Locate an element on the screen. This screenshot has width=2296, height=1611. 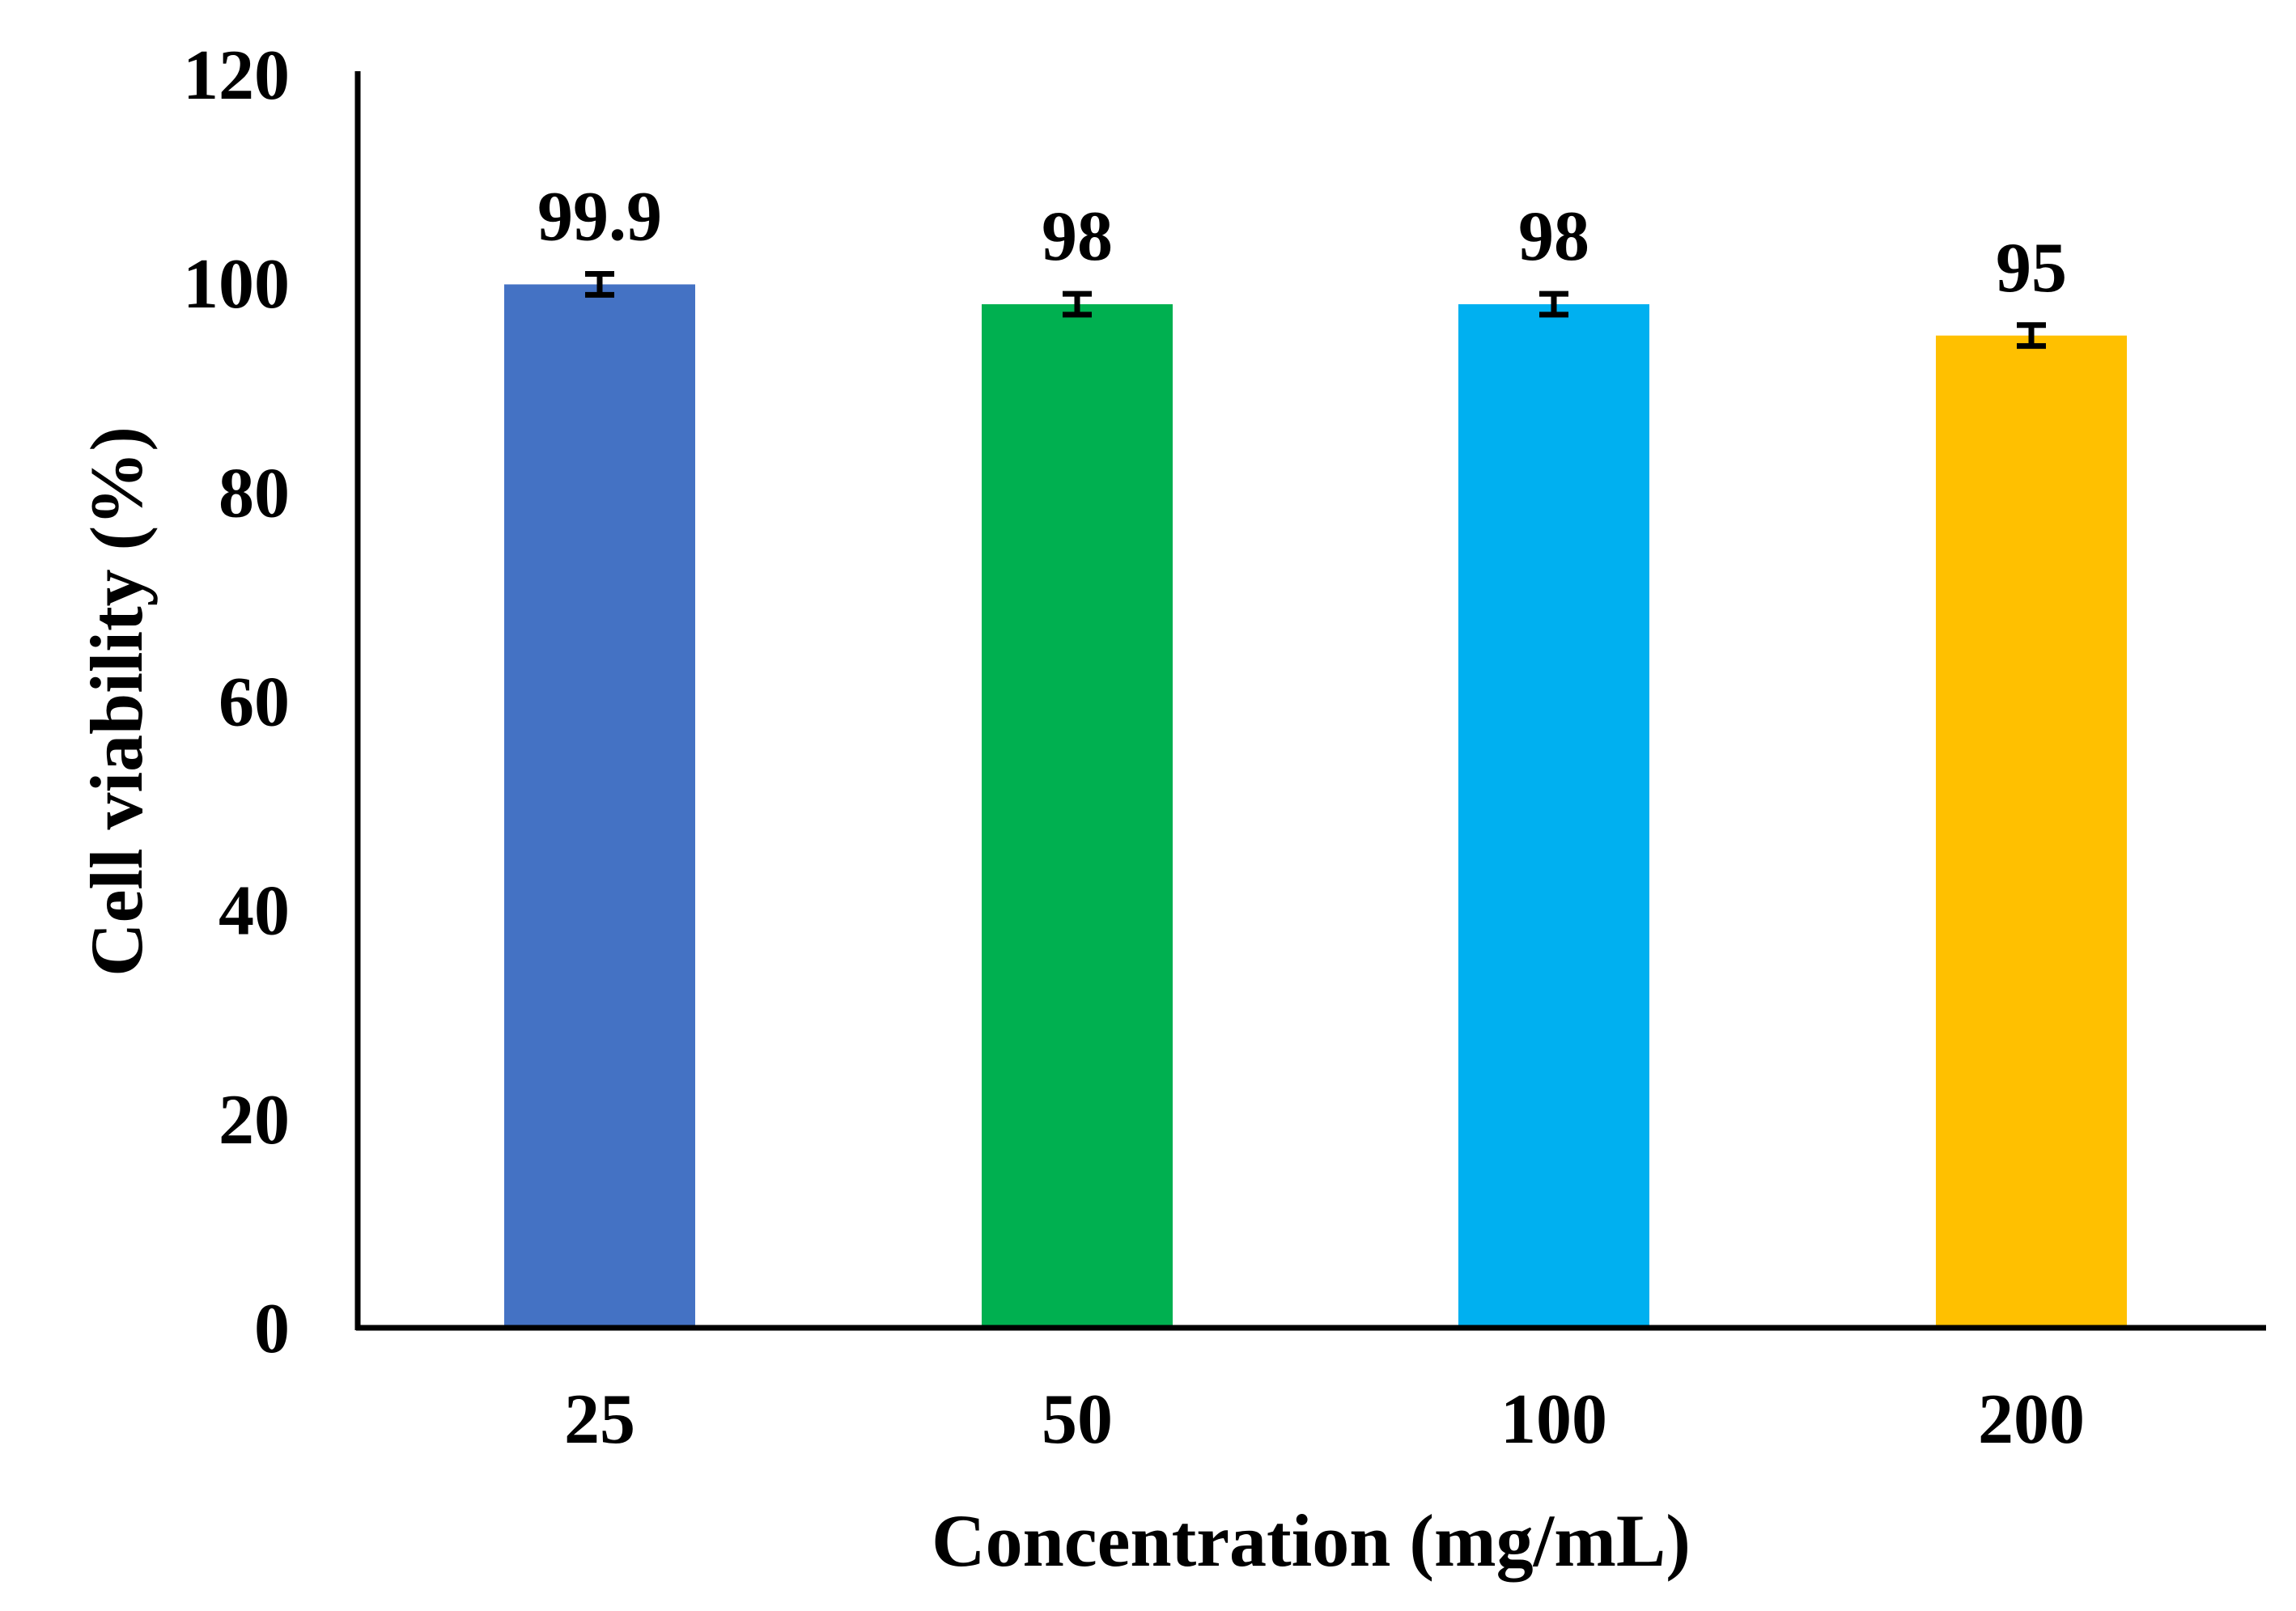
y-tick-labels: 0 20 40 60 80 100 120 is located at coordinates (237, 702).